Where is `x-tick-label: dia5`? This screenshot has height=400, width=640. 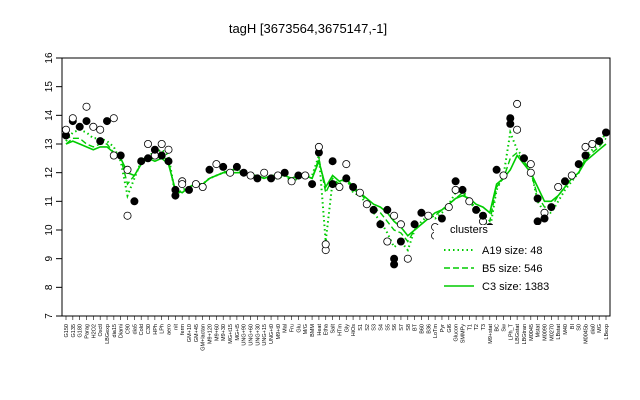
x-tick-label: dia5 is located at coordinates (135, 329).